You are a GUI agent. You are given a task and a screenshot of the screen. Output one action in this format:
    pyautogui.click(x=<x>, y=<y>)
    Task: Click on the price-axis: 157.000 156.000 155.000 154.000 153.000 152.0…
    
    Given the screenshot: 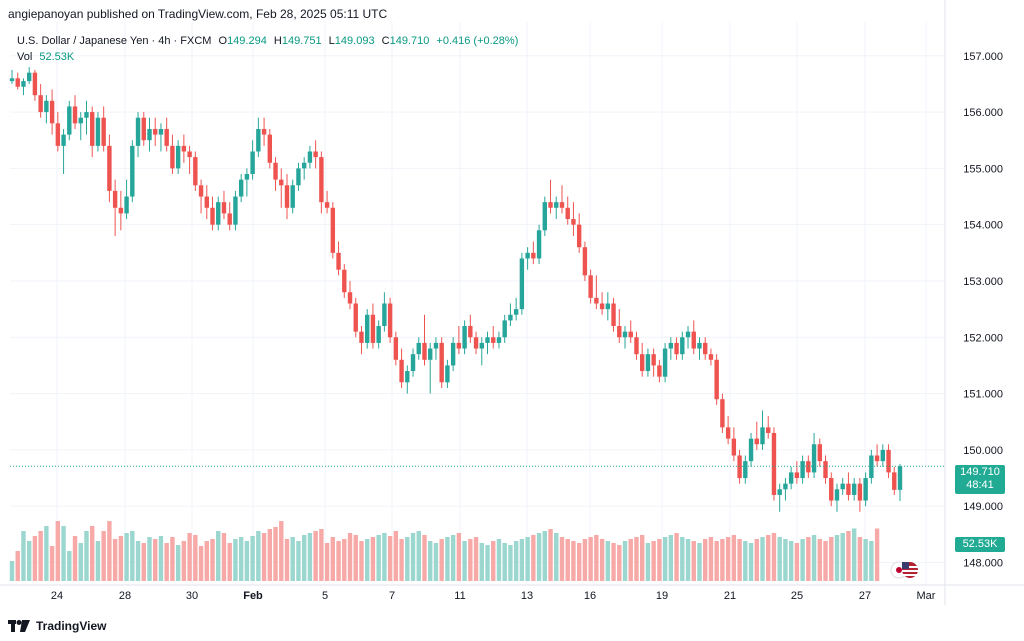 What is the action you would take?
    pyautogui.click(x=983, y=310)
    